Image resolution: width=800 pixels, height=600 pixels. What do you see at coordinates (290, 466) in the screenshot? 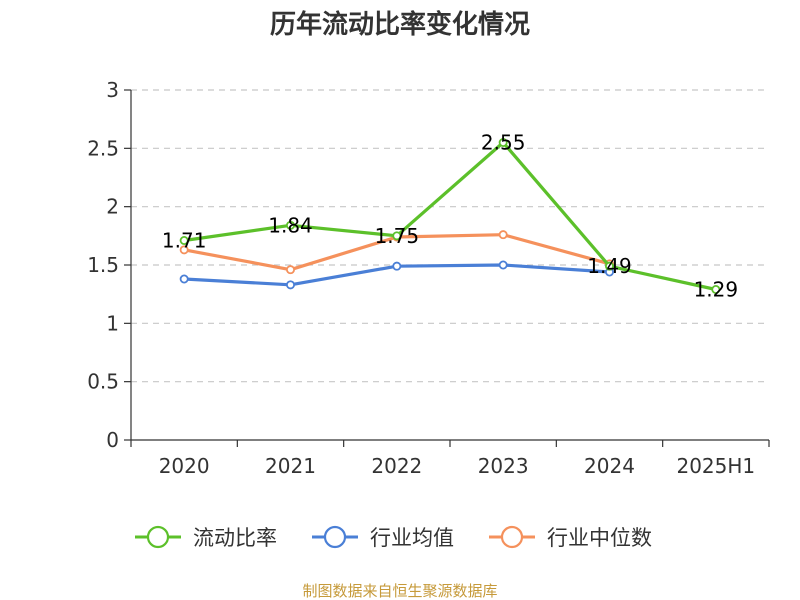
I see `x-tick-label-1: 2021` at bounding box center [290, 466].